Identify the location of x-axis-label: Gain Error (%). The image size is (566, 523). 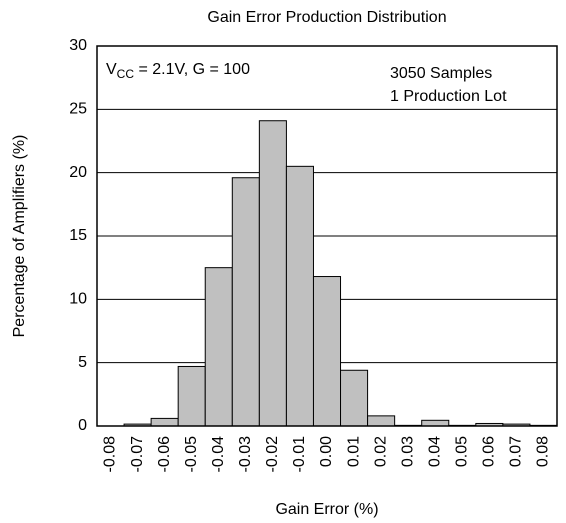
(326, 509).